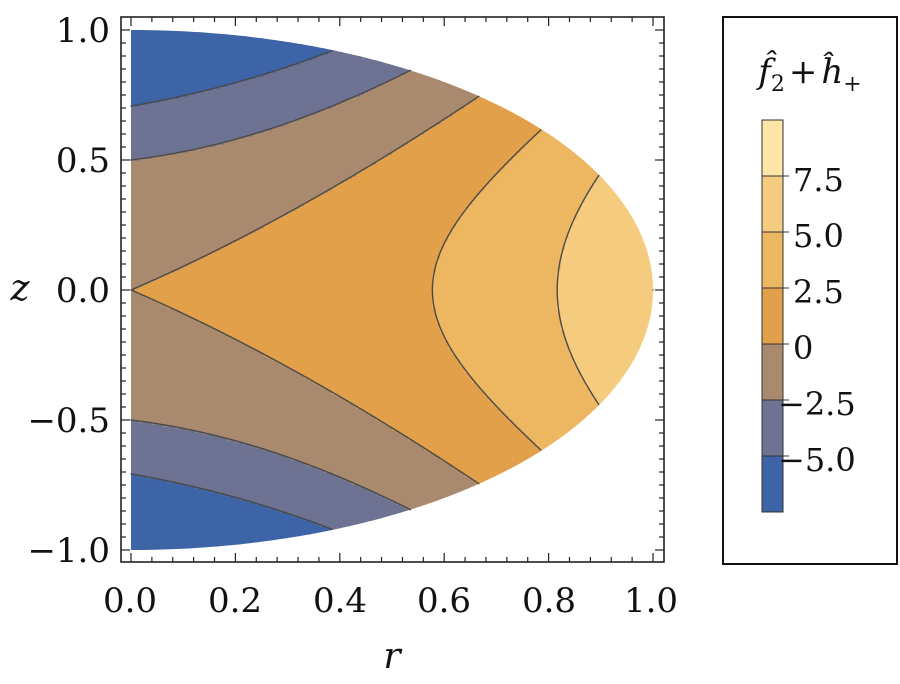  Describe the element at coordinates (68, 291) in the screenshot. I see `y-tick-labels: 1.0 0.5 0.0 −0.5 −1.0` at that location.